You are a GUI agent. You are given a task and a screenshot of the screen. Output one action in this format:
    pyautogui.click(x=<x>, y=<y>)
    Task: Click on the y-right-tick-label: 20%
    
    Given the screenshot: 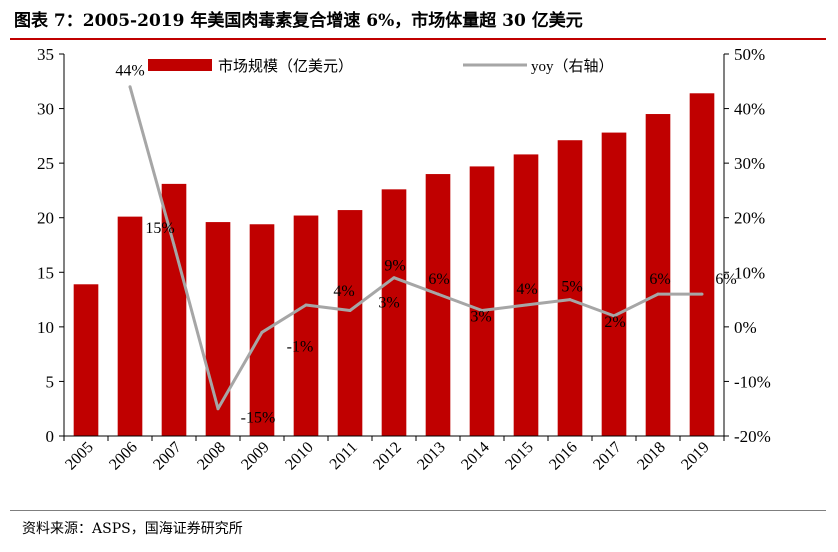 What is the action you would take?
    pyautogui.click(x=749, y=218)
    